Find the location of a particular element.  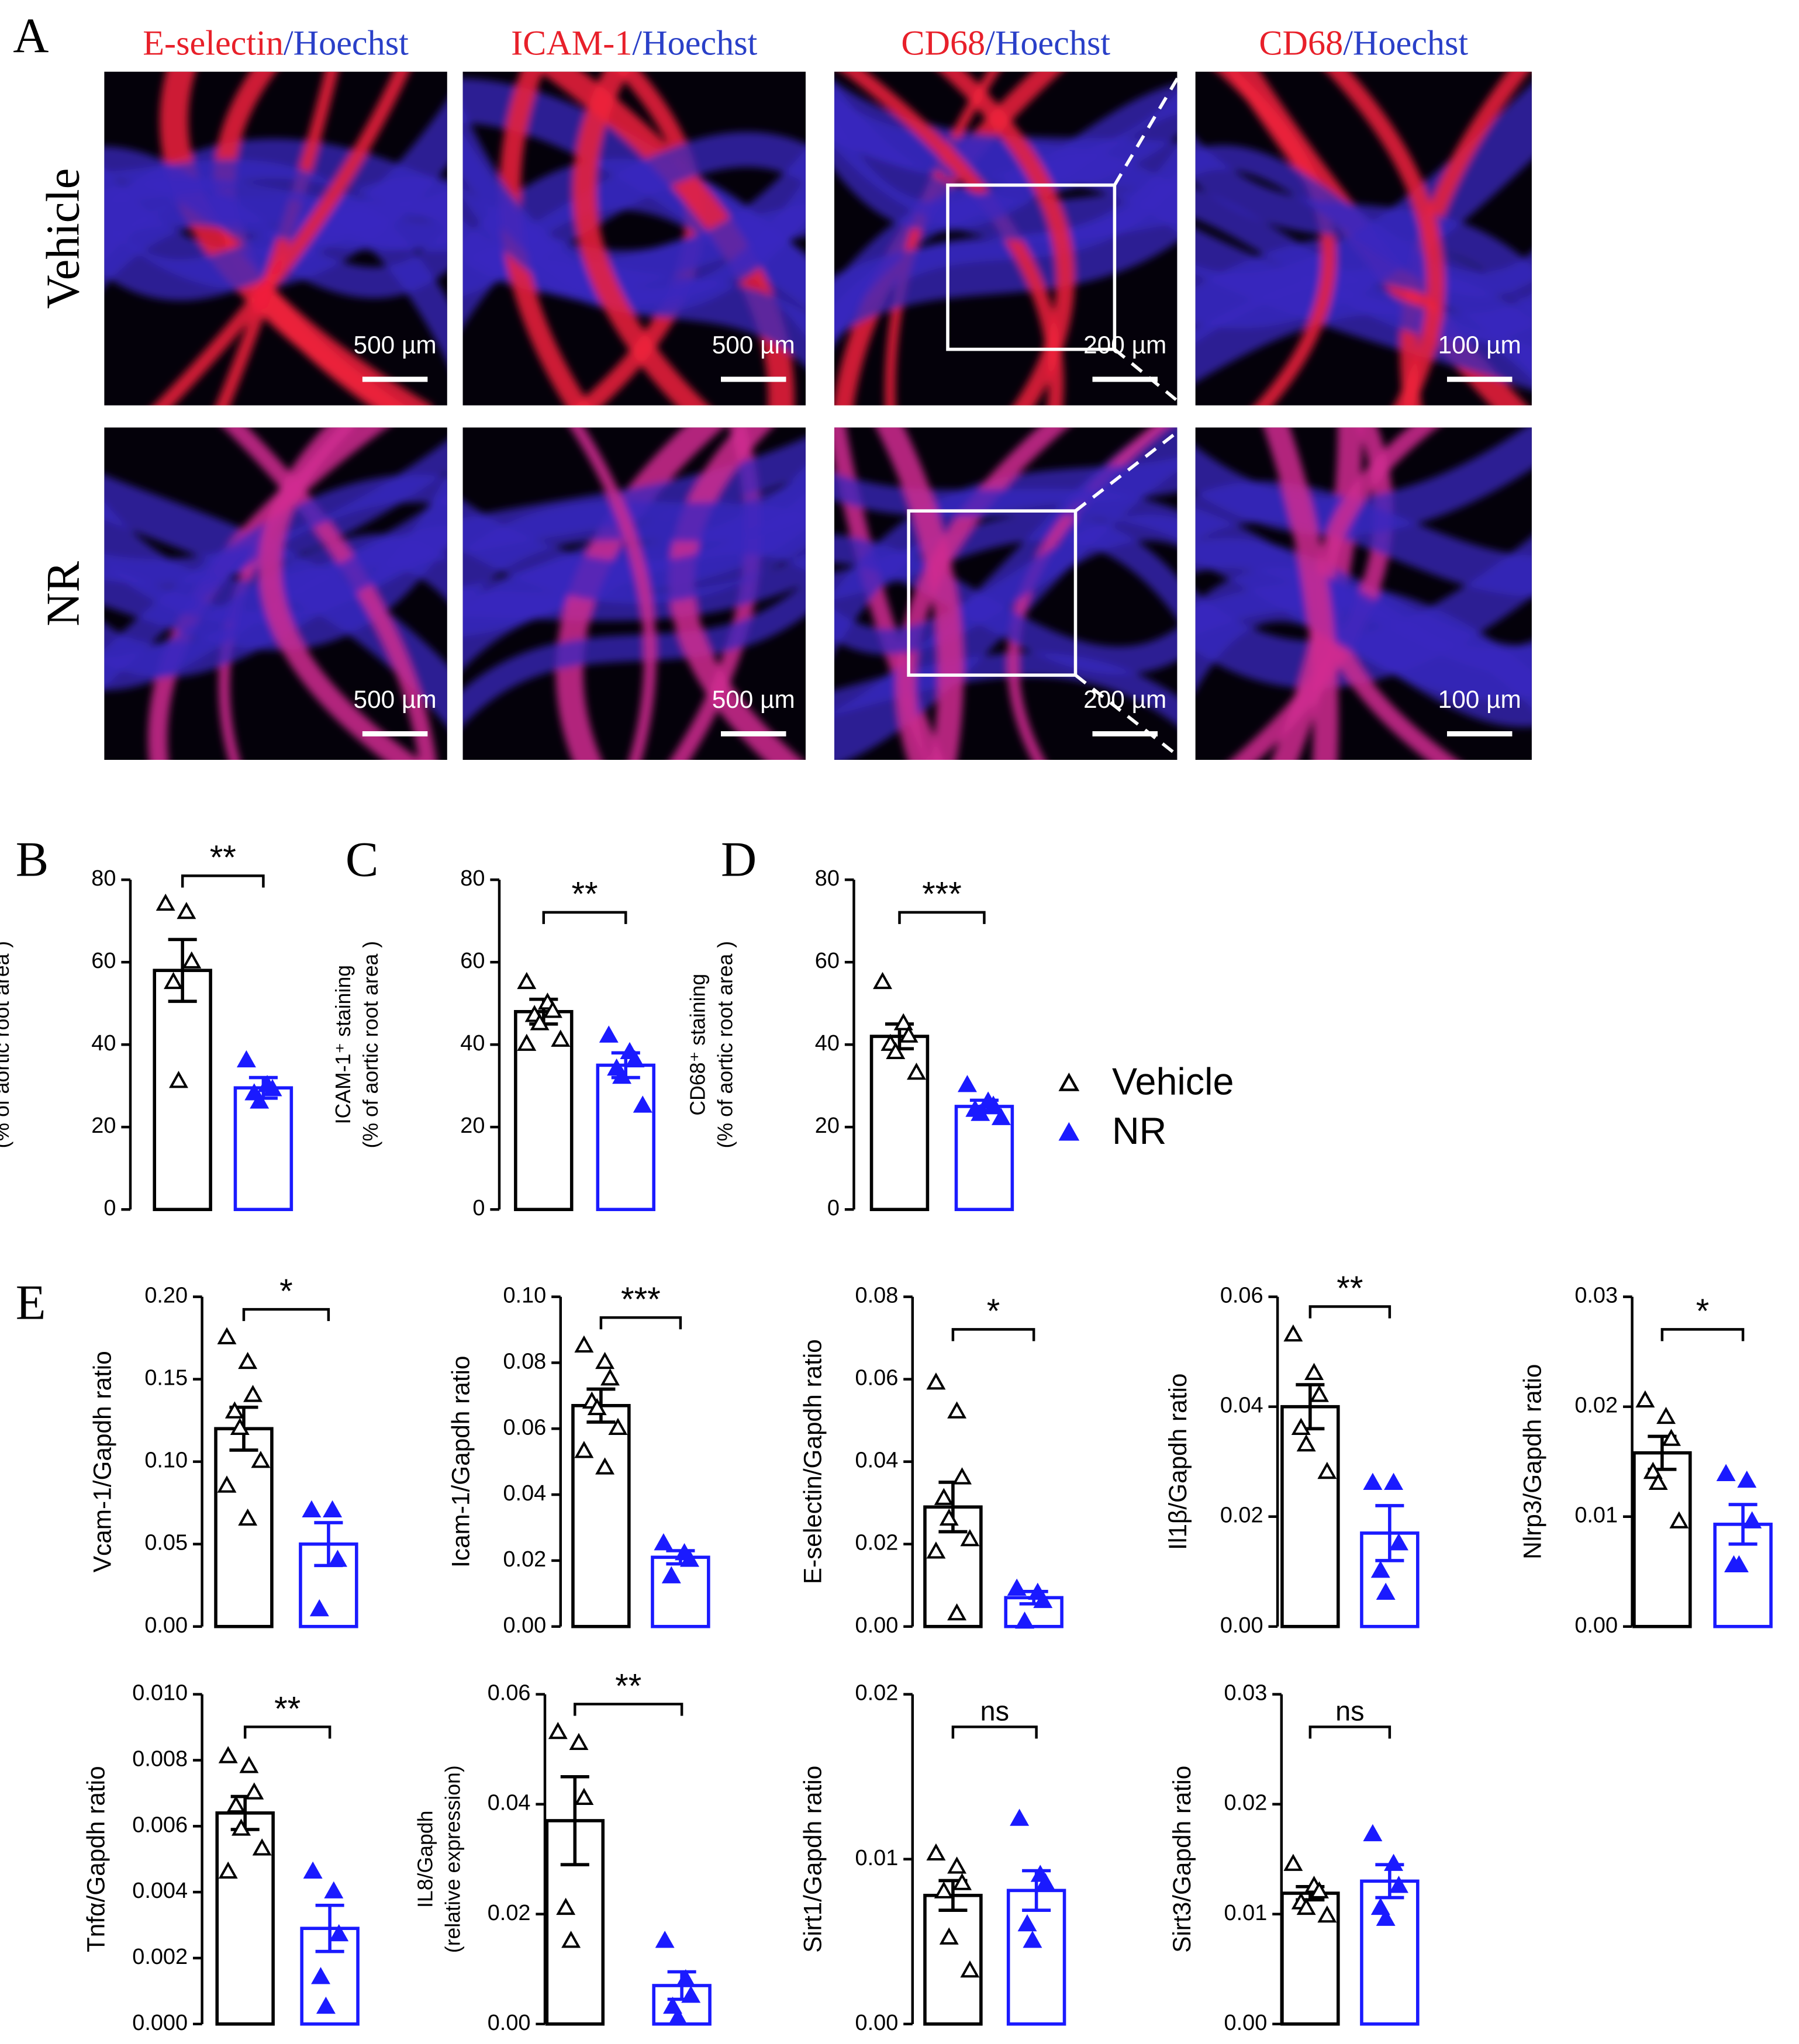

zoom-box is located at coordinates (992, 593).